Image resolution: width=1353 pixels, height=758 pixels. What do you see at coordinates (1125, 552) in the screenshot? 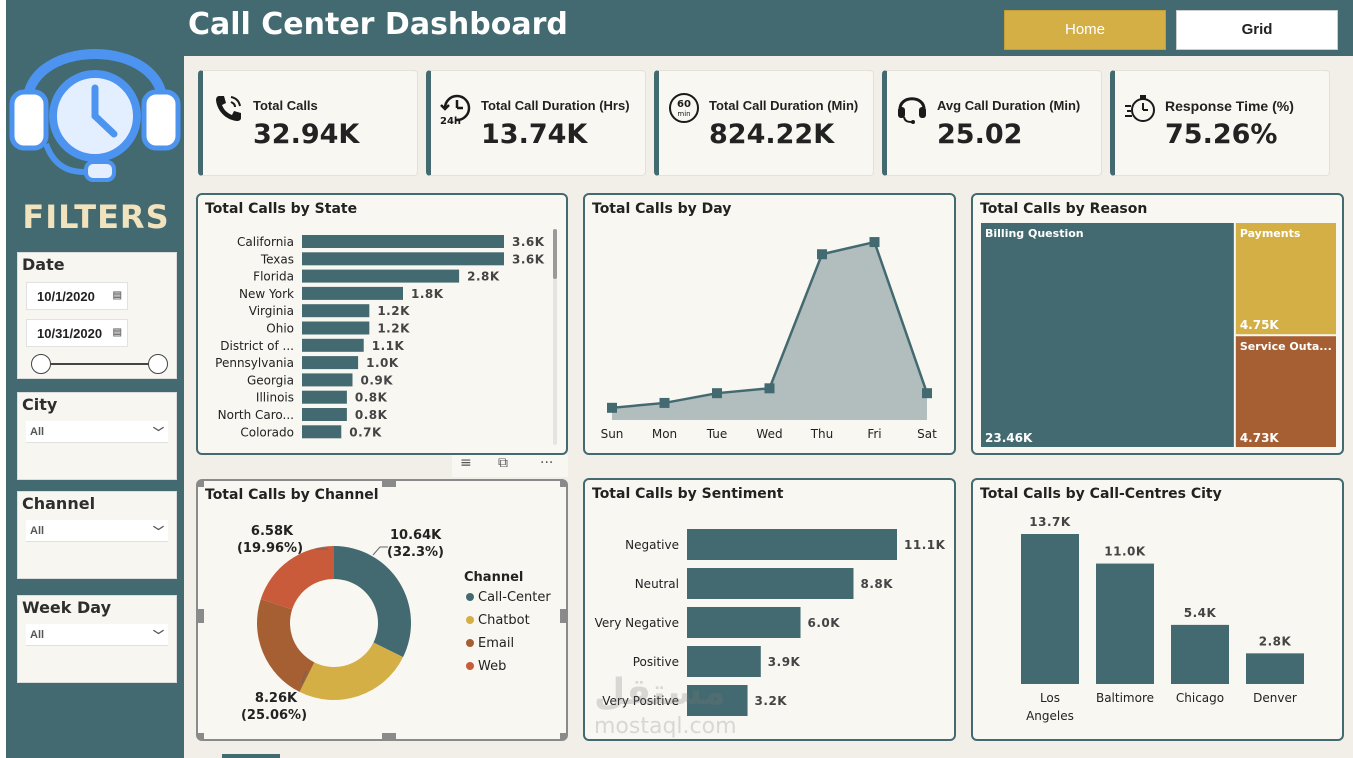
I see `city-data-label: 11.0K` at bounding box center [1125, 552].